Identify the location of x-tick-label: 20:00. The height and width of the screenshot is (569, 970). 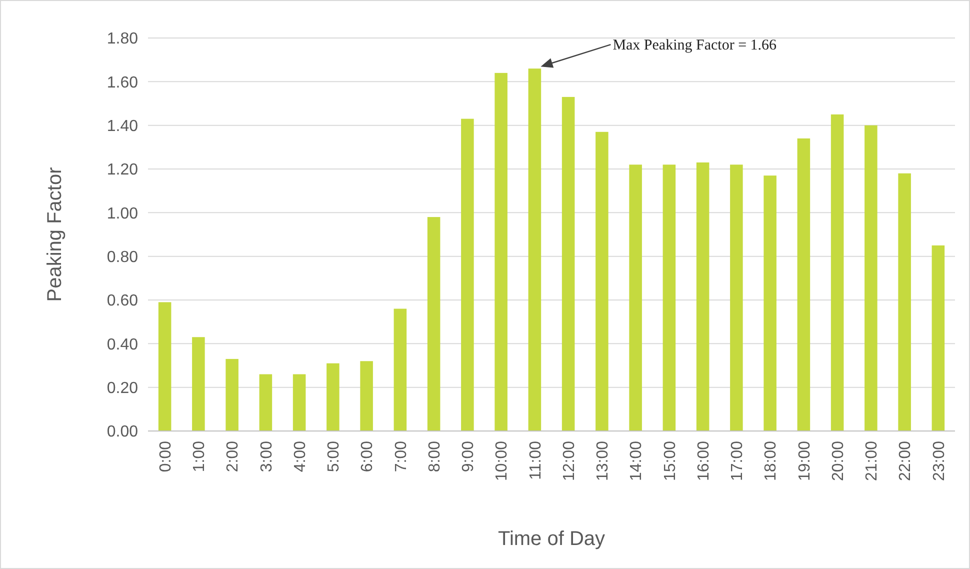
(838, 461).